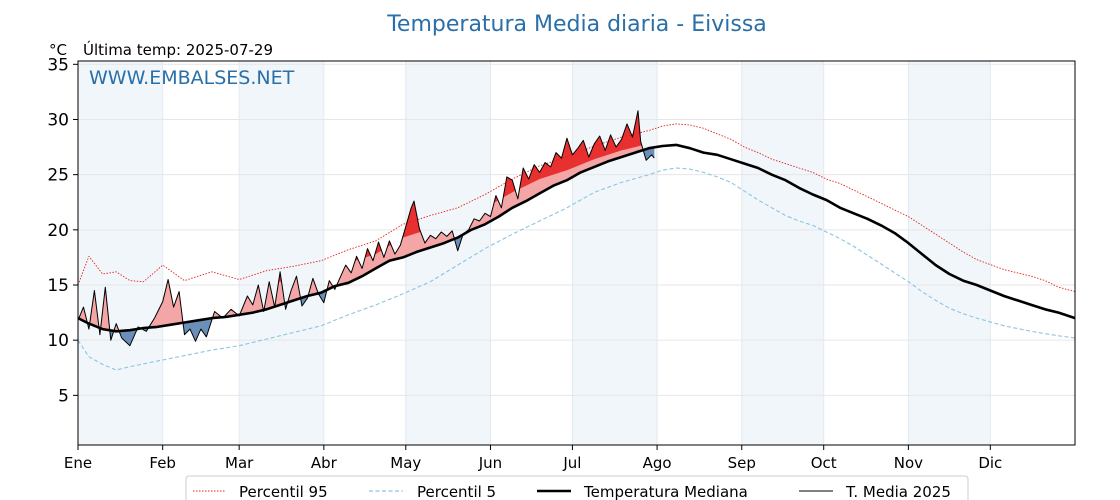  I want to click on legend-label-p95: Percentil 95, so click(283, 491).